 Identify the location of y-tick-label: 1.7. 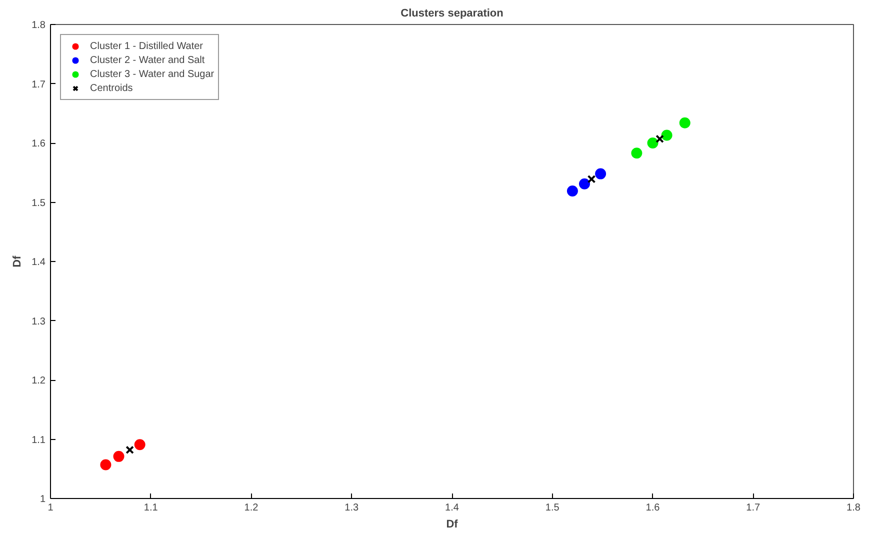
(39, 84).